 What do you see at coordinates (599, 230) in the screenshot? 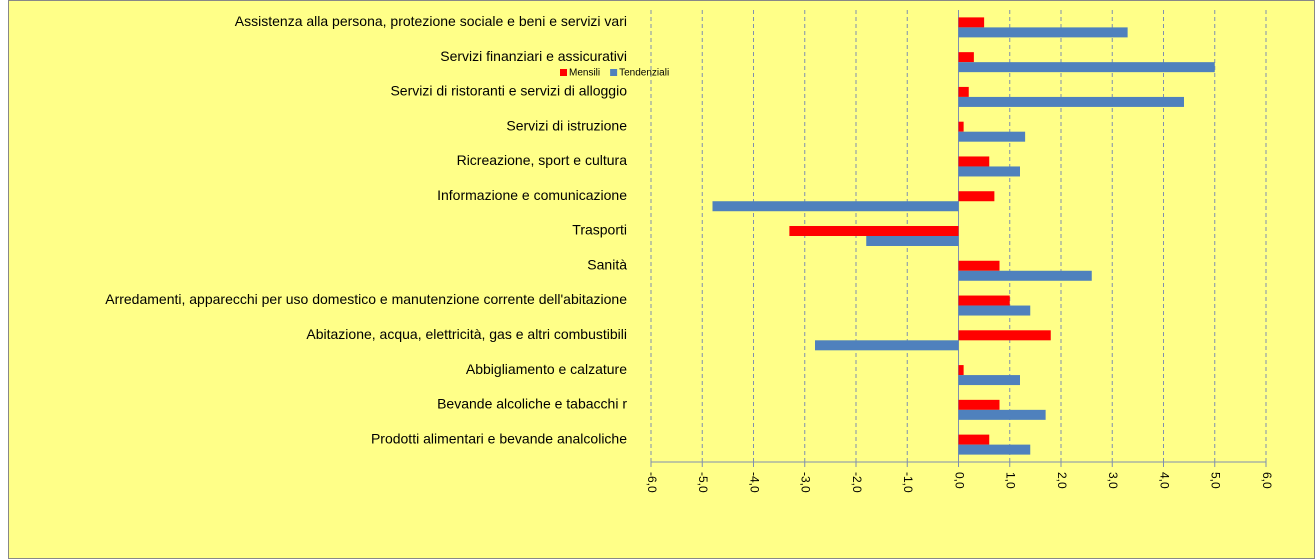
I see `y-tick-label: Trasporti` at bounding box center [599, 230].